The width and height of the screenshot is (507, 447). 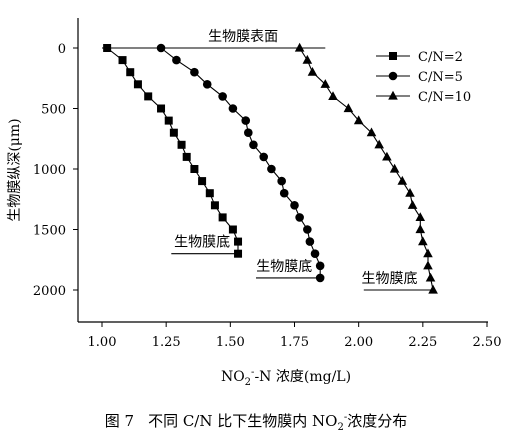 What do you see at coordinates (393, 95) in the screenshot?
I see `legend-marker-triangle` at bounding box center [393, 95].